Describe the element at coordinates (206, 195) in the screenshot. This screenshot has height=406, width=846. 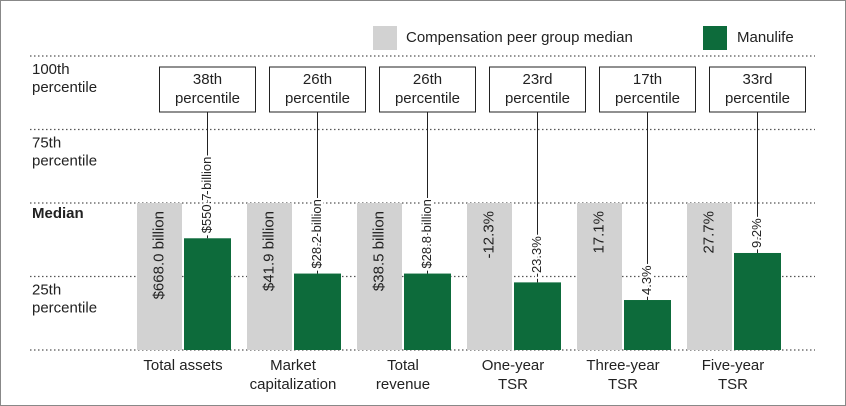
I see `metric-label: $550.7 billion` at that location.